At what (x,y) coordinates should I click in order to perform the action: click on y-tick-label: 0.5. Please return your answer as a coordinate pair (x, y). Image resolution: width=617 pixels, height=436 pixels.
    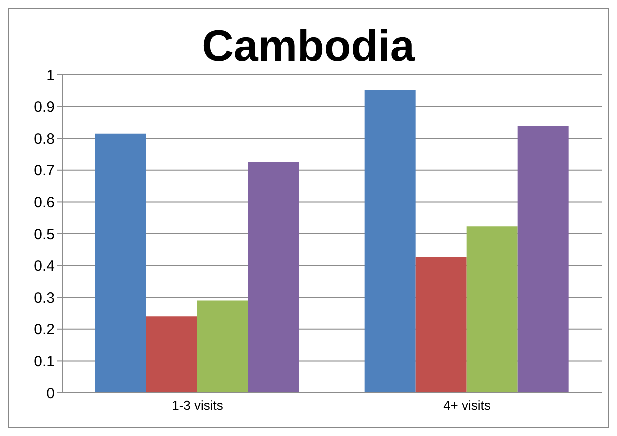
    Looking at the image, I should click on (44, 235).